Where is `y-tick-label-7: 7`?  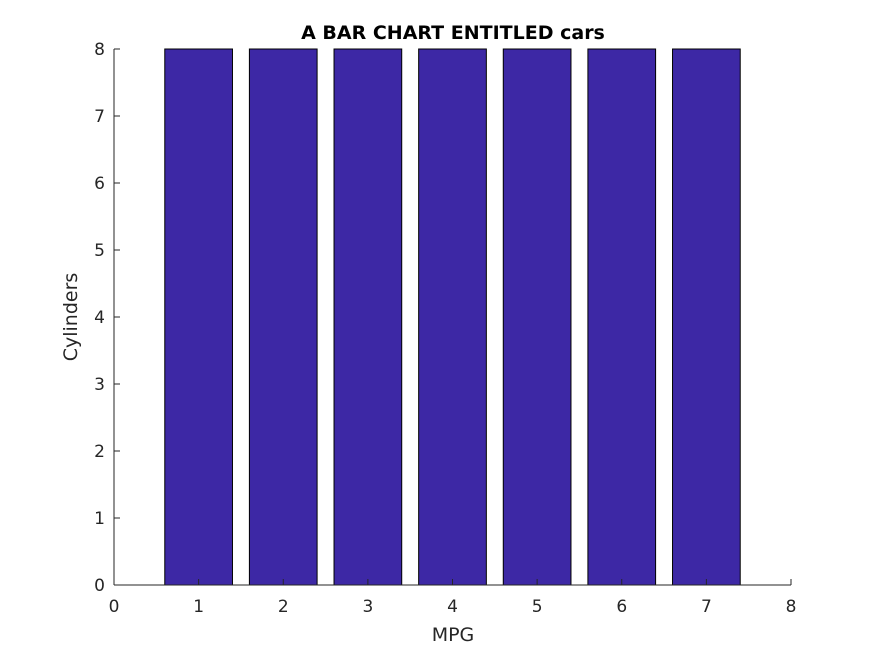
y-tick-label-7: 7 is located at coordinates (99, 117).